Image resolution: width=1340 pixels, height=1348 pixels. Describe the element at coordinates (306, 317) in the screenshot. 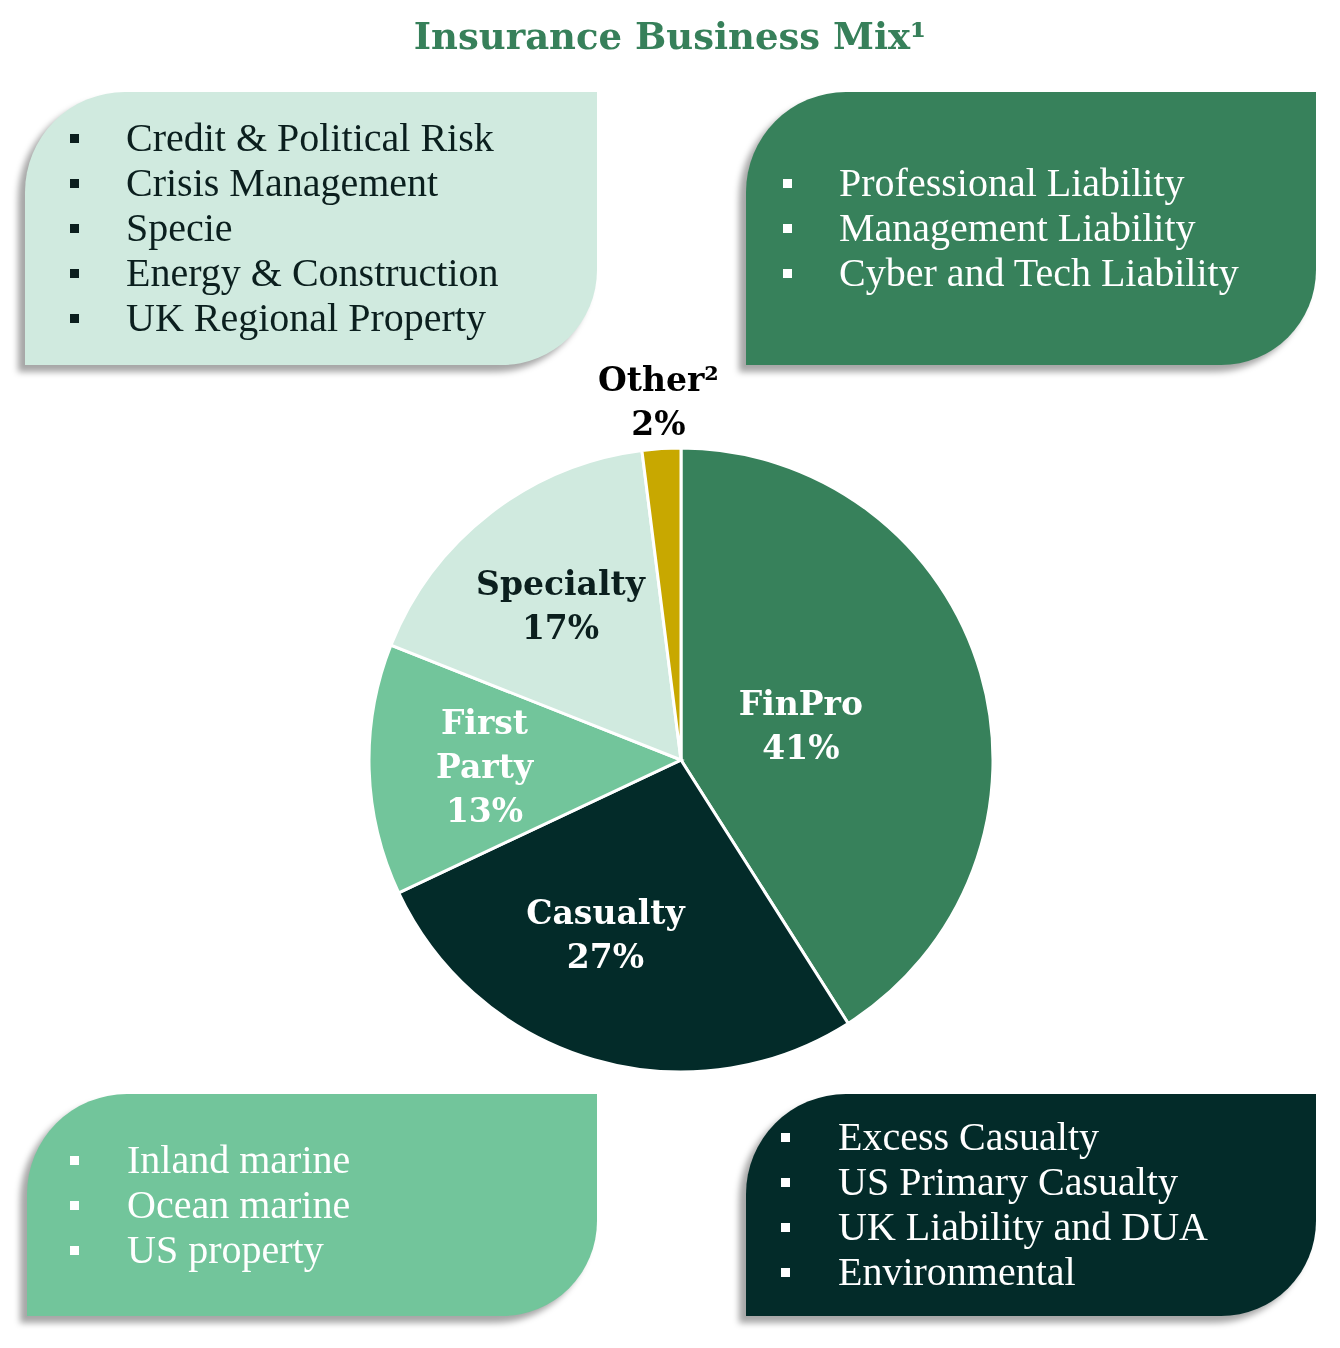

I see `text: UK Regional Property` at that location.